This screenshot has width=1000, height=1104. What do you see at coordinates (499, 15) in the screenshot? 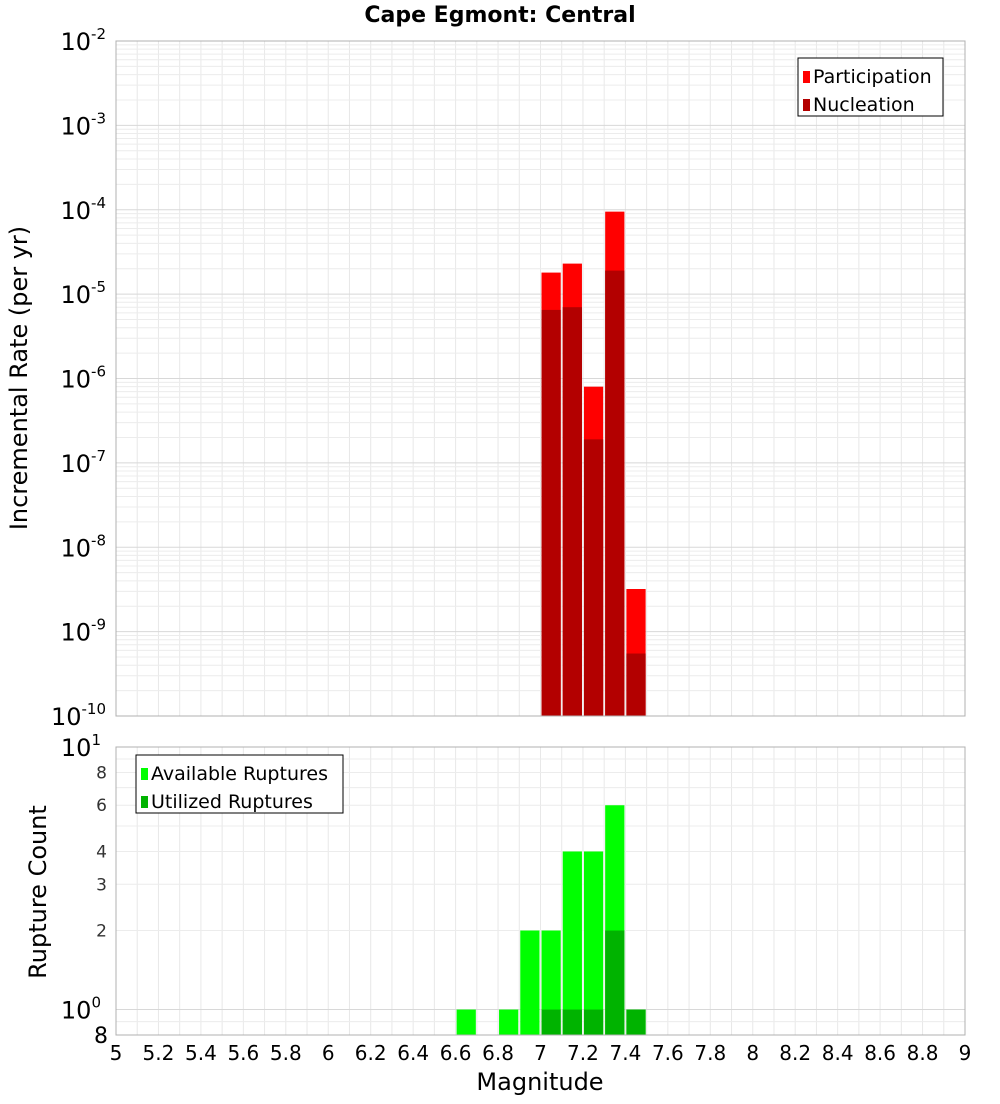
I see `chart-title: Cape Egmont: Central` at bounding box center [499, 15].